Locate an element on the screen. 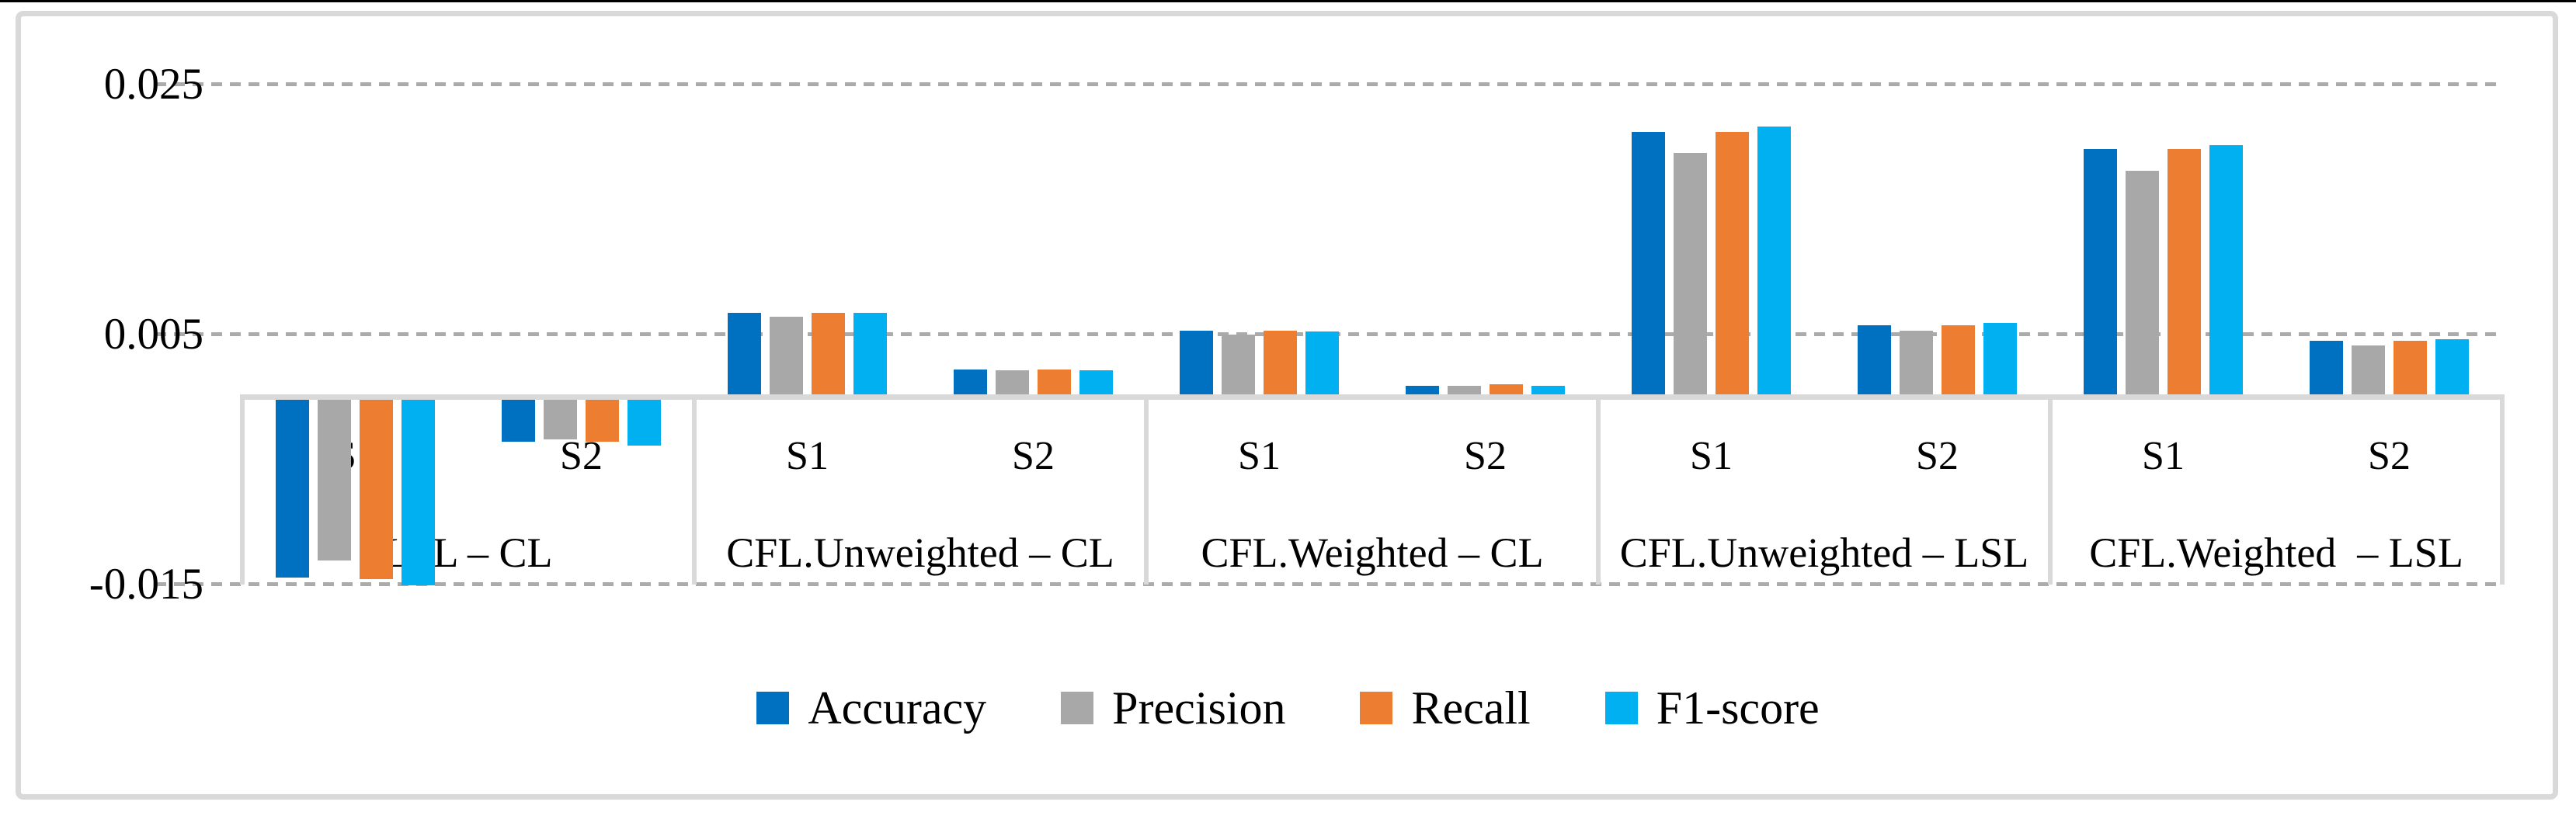 The height and width of the screenshot is (819, 2576). legend-item-precision: Precision is located at coordinates (1173, 708).